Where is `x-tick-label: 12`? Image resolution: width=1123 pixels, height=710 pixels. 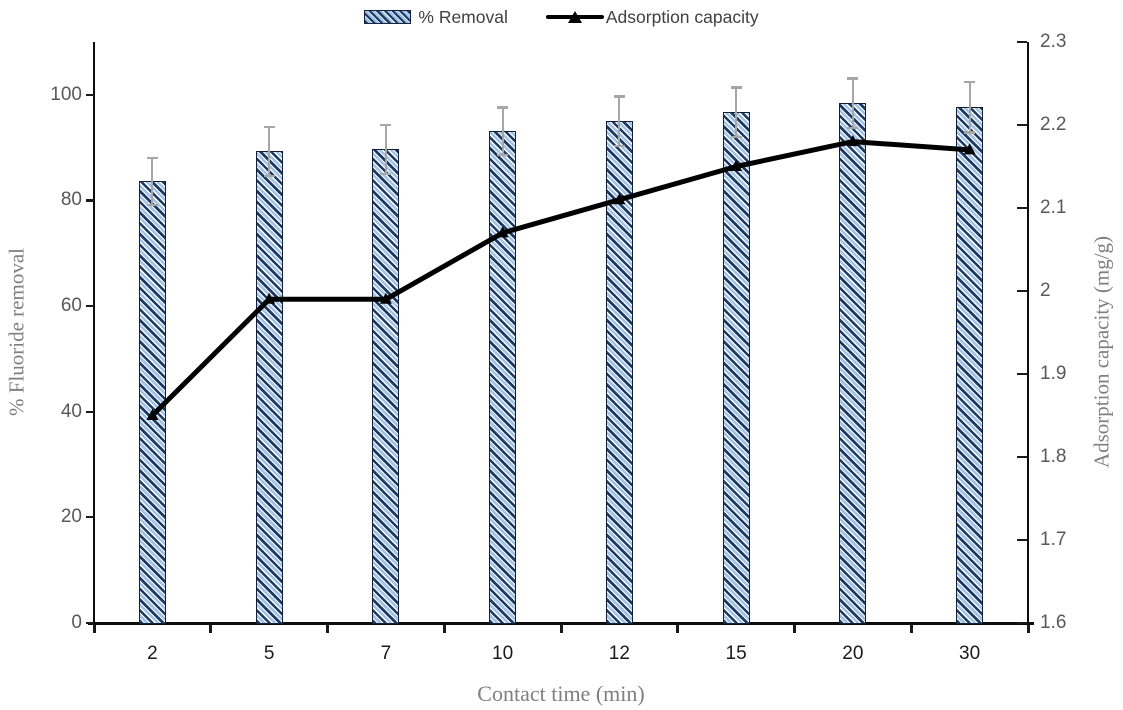 x-tick-label: 12 is located at coordinates (619, 653).